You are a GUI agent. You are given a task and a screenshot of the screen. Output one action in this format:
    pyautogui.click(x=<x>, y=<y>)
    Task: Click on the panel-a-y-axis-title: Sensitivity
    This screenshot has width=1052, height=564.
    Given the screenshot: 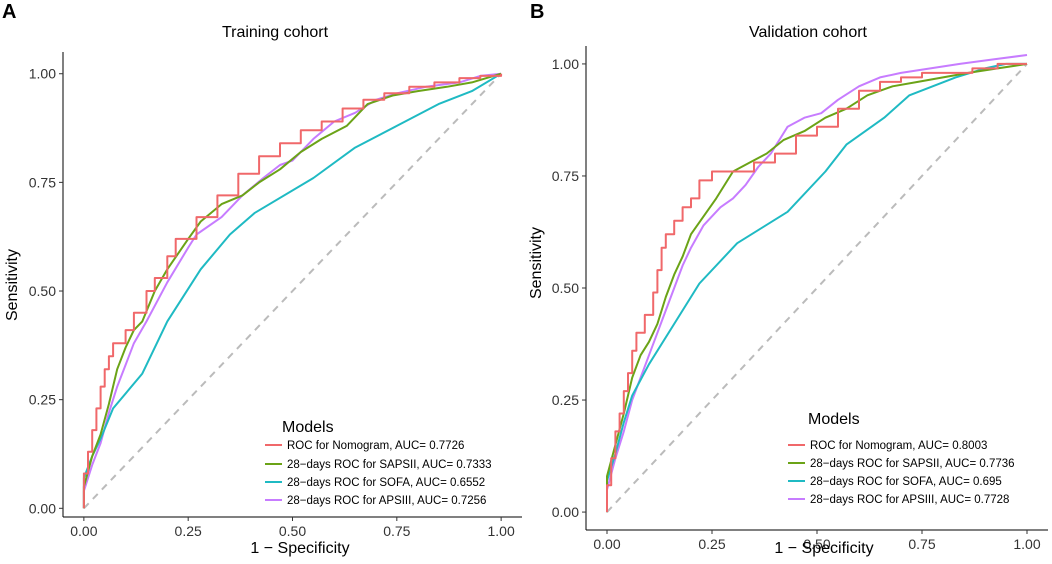 What is the action you would take?
    pyautogui.click(x=12, y=285)
    